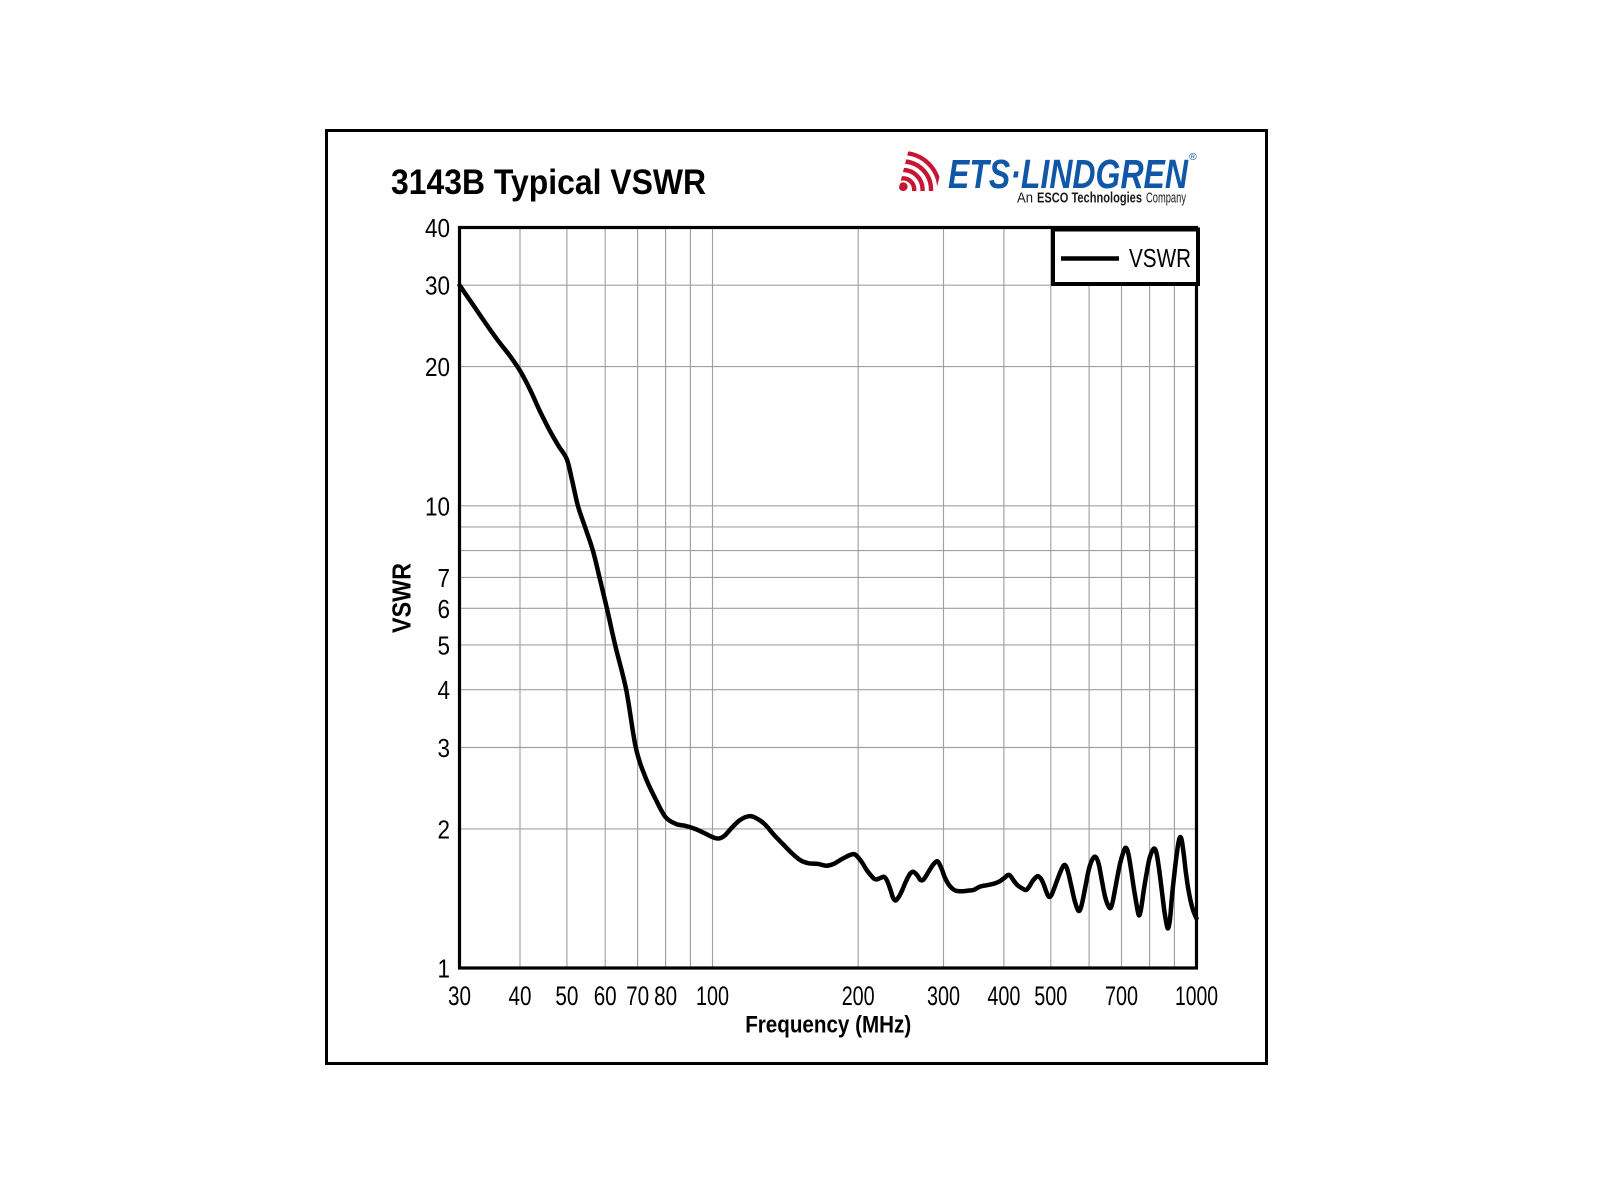 This screenshot has width=1600, height=1200. What do you see at coordinates (437, 367) in the screenshot?
I see `svg-text: 20` at bounding box center [437, 367].